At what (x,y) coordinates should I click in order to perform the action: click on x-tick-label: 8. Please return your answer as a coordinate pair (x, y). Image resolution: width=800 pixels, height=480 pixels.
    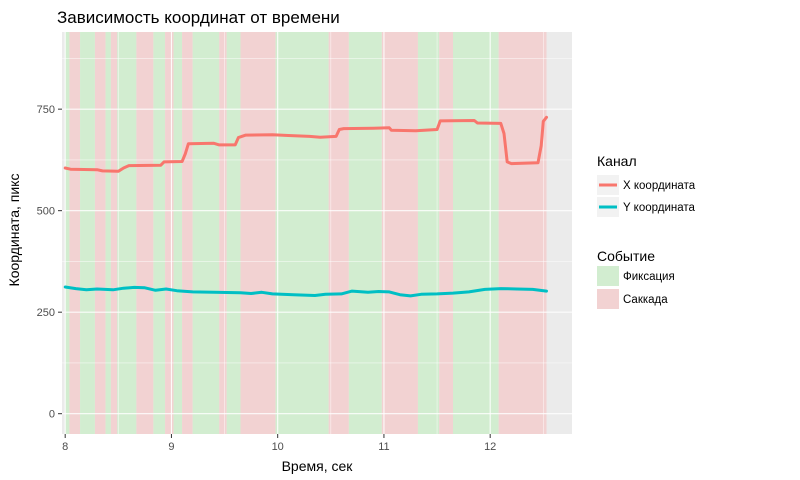
    Looking at the image, I should click on (65, 447).